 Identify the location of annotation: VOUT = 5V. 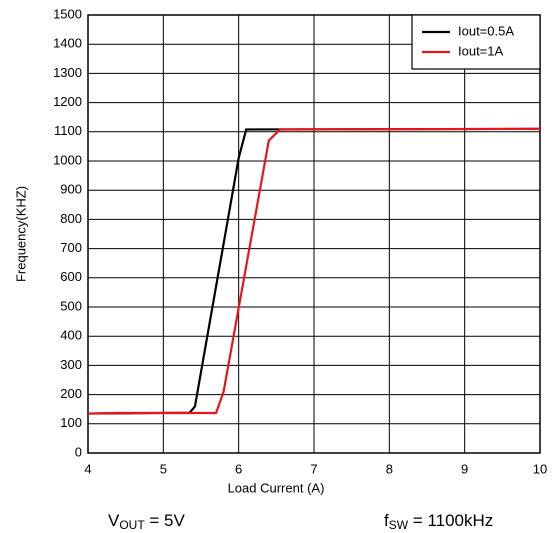
(147, 521).